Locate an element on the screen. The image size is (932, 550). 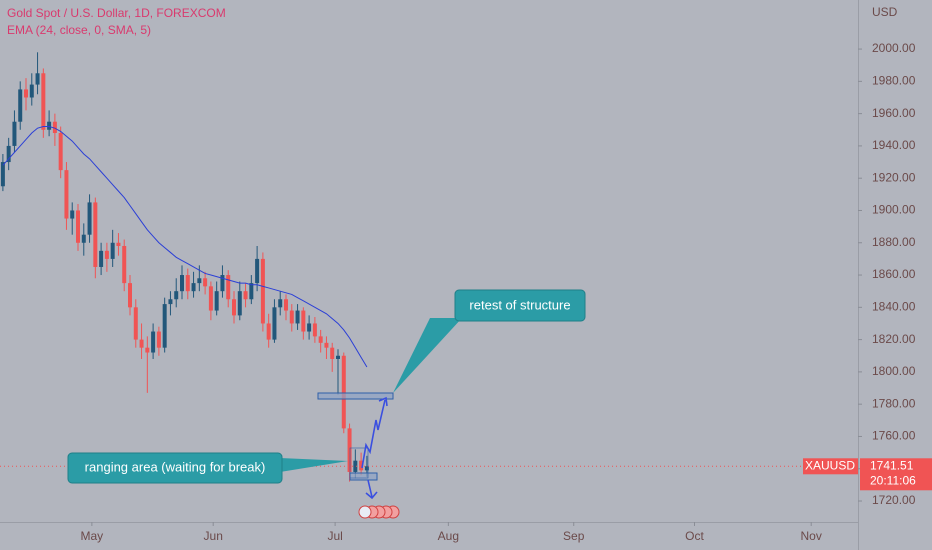
indicator-legend: EMA (24, close, 0, SMA, 5) is located at coordinates (79, 30).